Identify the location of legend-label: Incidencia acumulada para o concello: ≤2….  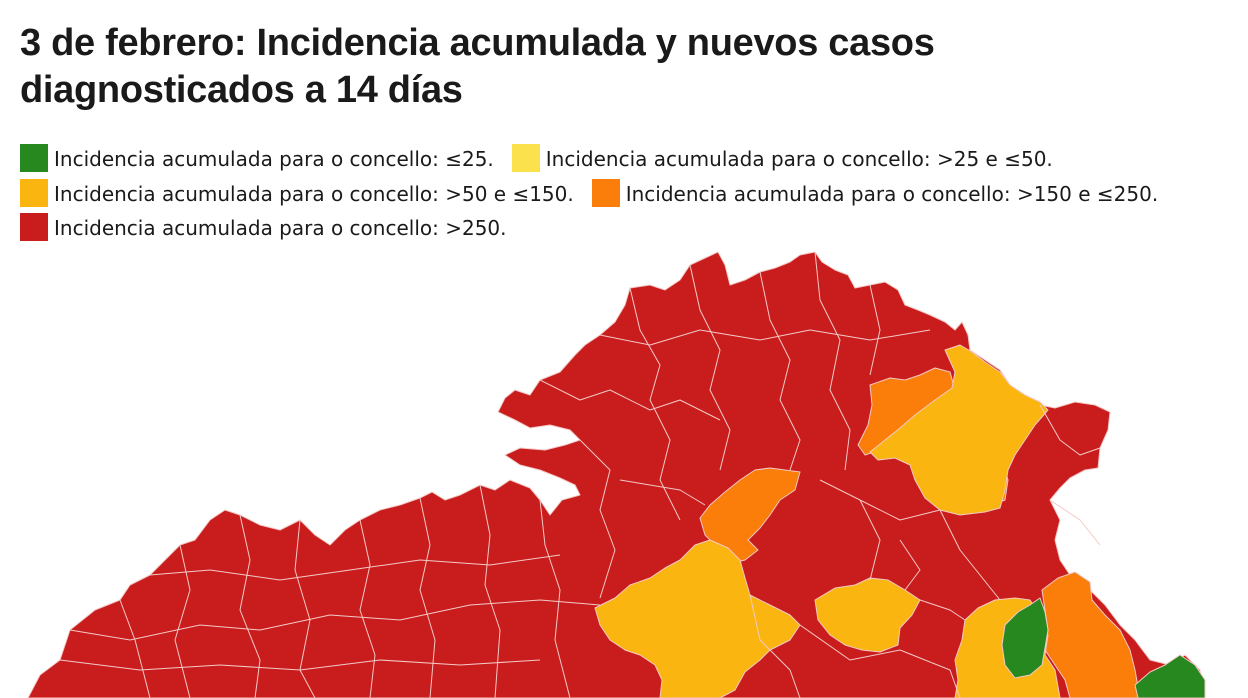
(274, 159).